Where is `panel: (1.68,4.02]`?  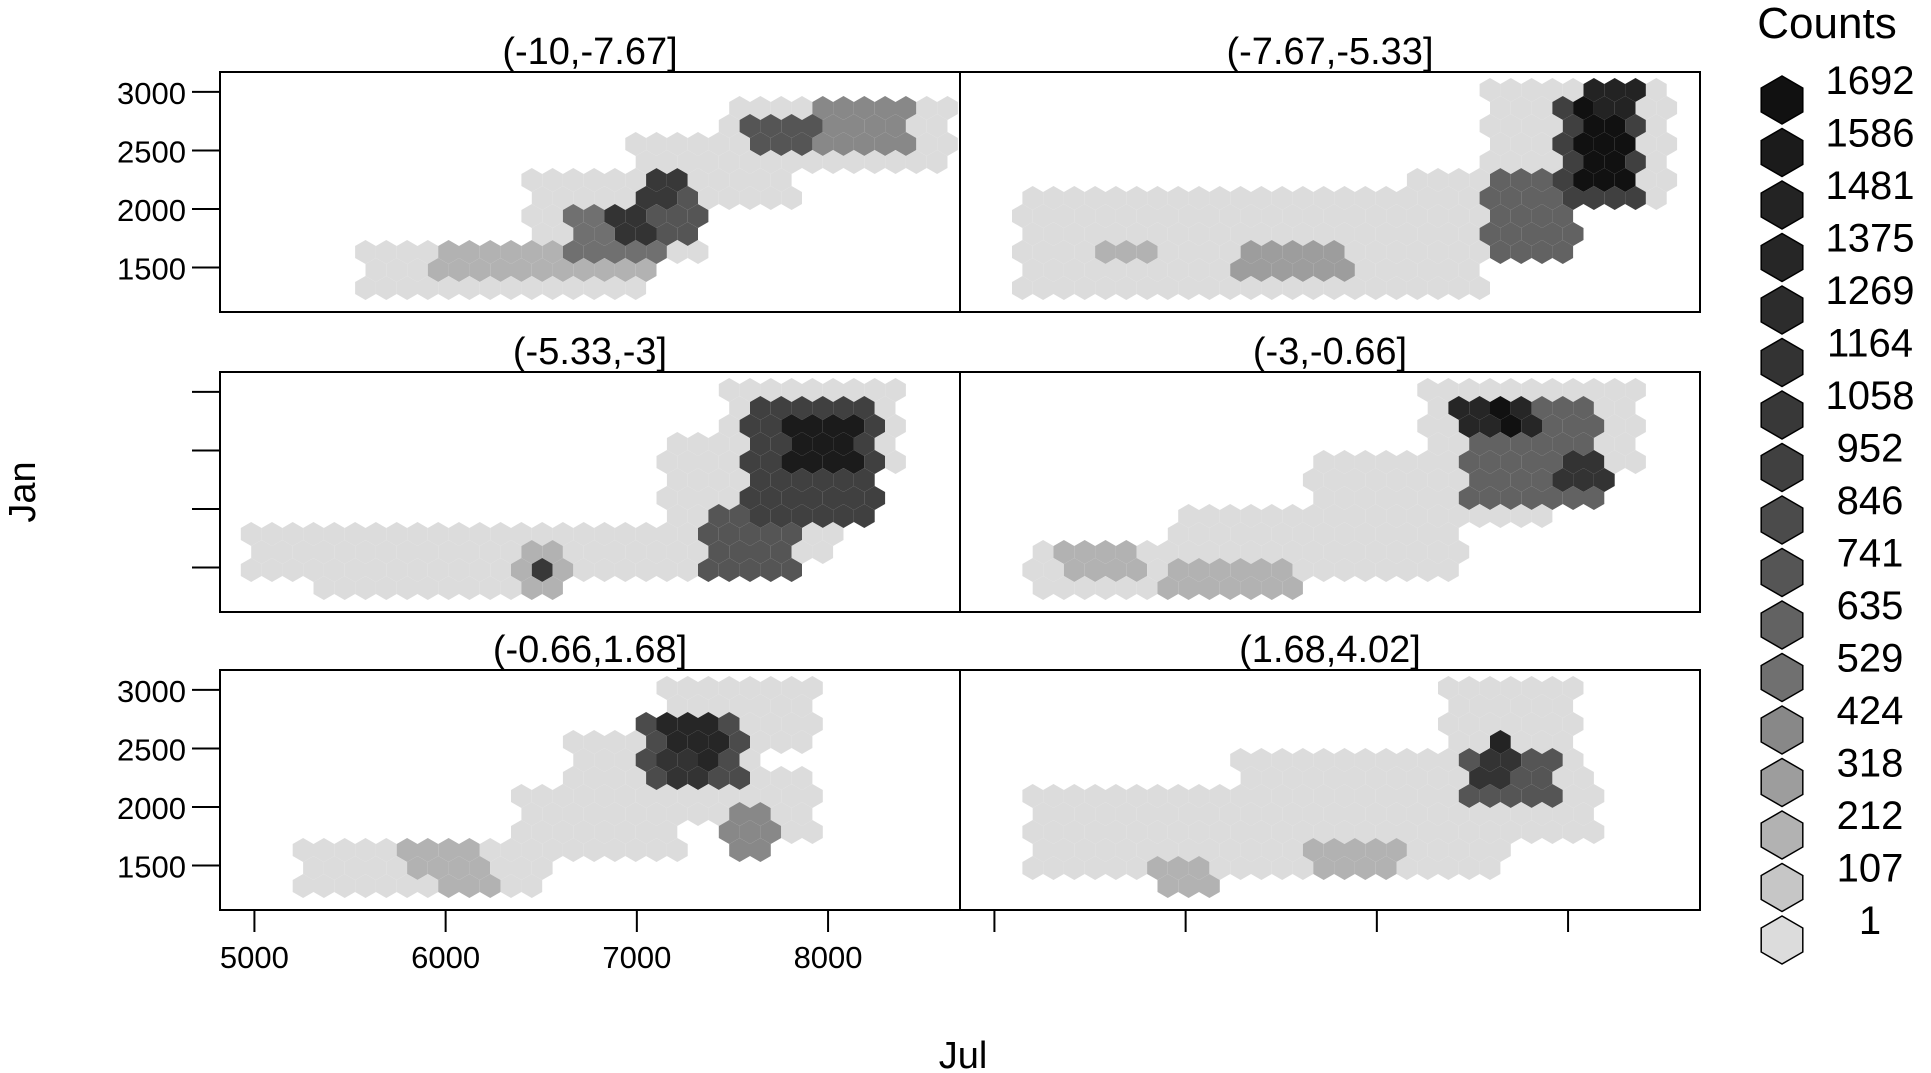 panel: (1.68,4.02] is located at coordinates (1330, 770).